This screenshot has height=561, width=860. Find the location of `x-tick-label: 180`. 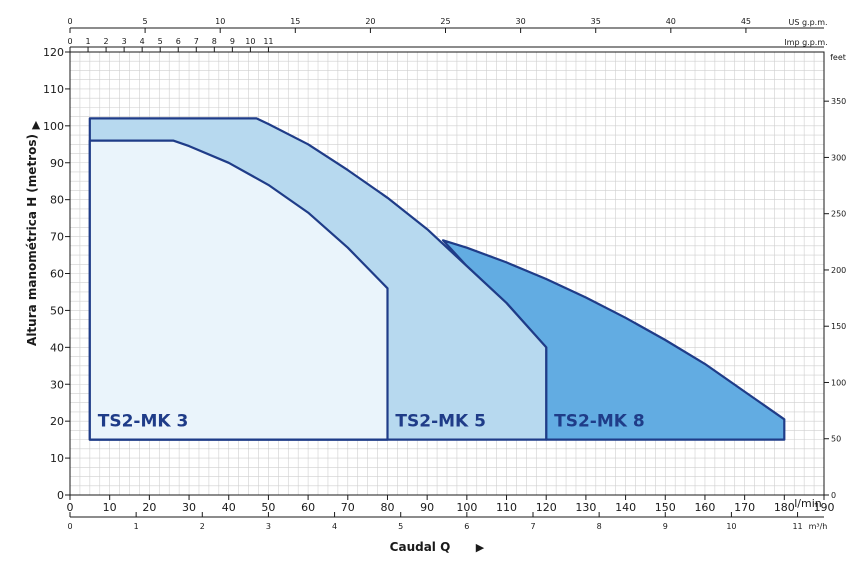

x-tick-label: 180 is located at coordinates (784, 507).